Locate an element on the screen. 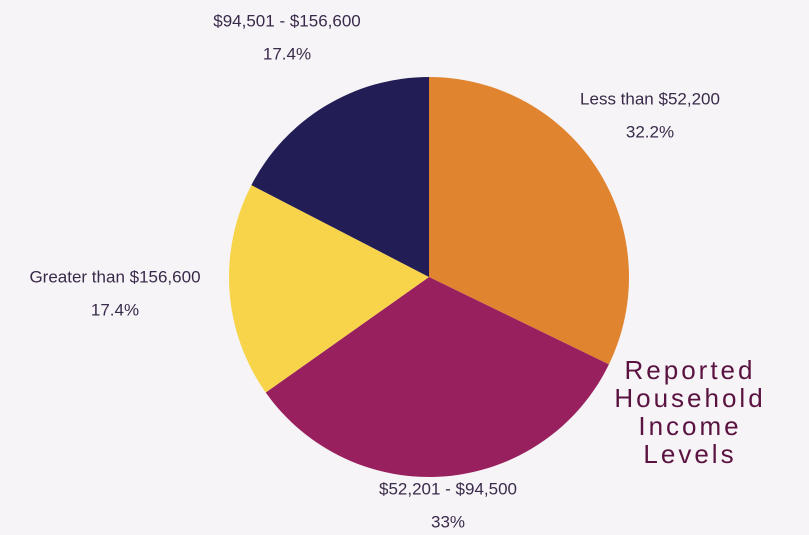 Image resolution: width=809 pixels, height=535 pixels. slice-label: $52,201 - $94,500 is located at coordinates (448, 488).